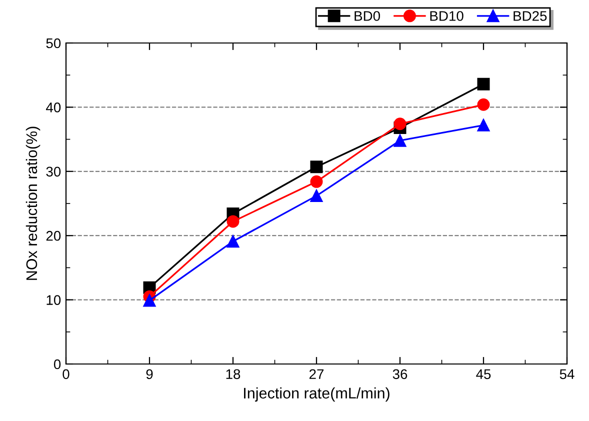 This screenshot has height=421, width=589. I want to click on y-tick-label: 50, so click(53, 43).